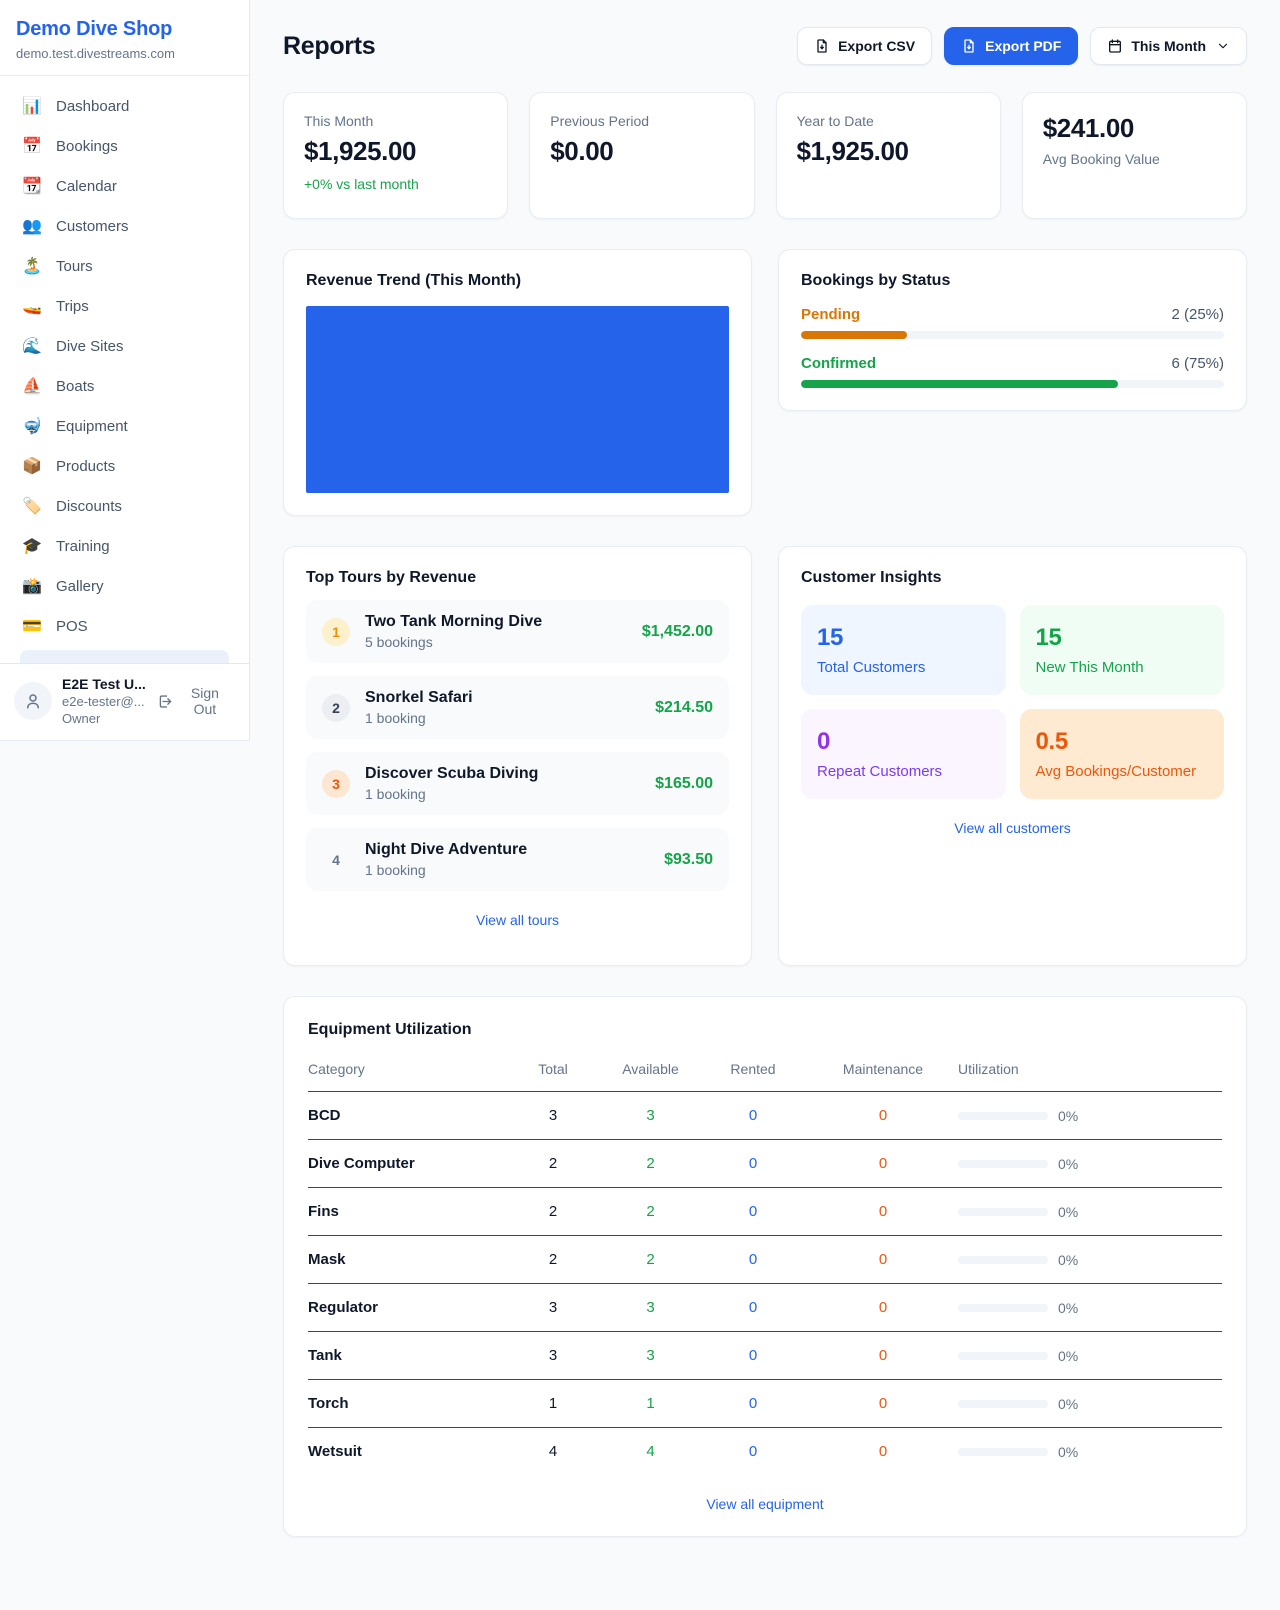  I want to click on period-dropdown: This Month, so click(1168, 46).